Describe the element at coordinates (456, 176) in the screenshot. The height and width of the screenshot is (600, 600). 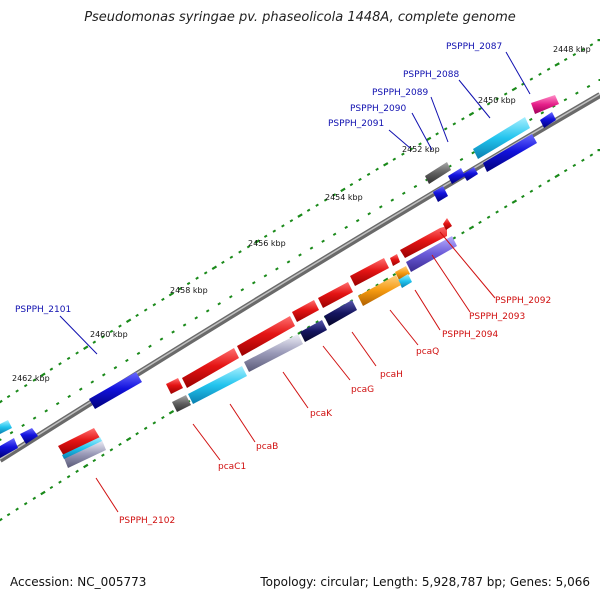
I see `gene-arrow-pspph-2090` at that location.